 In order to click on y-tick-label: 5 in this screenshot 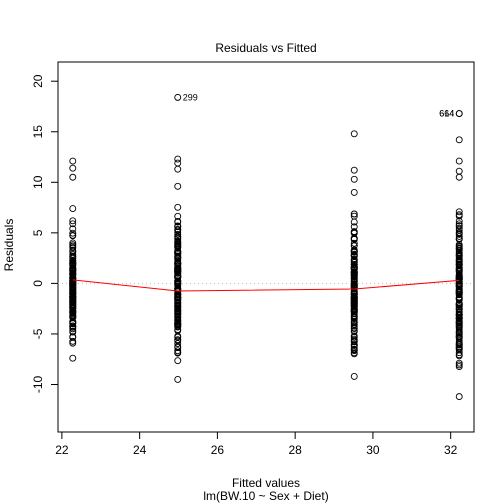, I will do `click(38, 232)`.